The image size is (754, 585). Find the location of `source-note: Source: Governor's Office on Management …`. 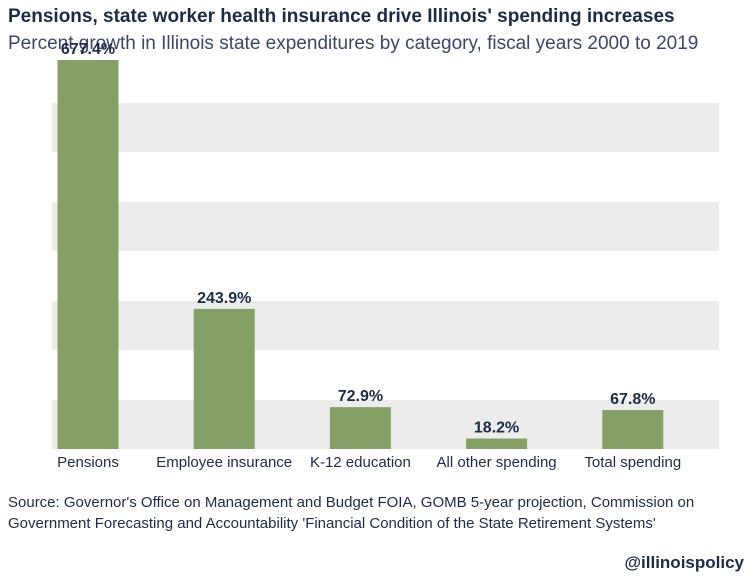

source-note: Source: Governor's Office on Management … is located at coordinates (351, 513).